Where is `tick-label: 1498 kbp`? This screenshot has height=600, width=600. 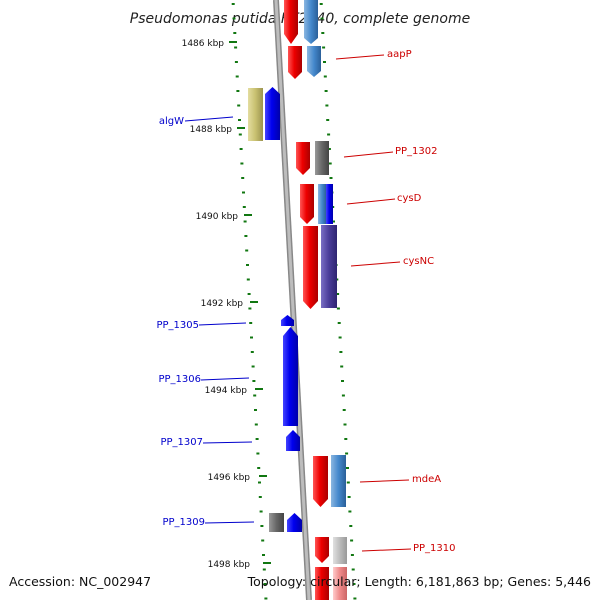 tick-label: 1498 kbp is located at coordinates (229, 565).